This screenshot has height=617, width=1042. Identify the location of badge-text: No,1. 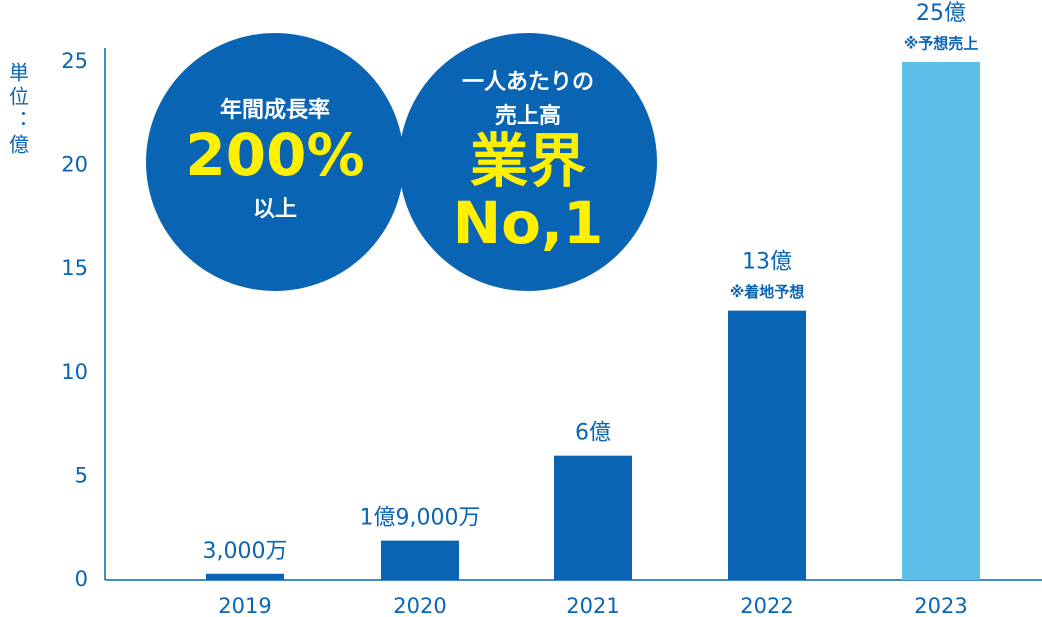
(528, 223).